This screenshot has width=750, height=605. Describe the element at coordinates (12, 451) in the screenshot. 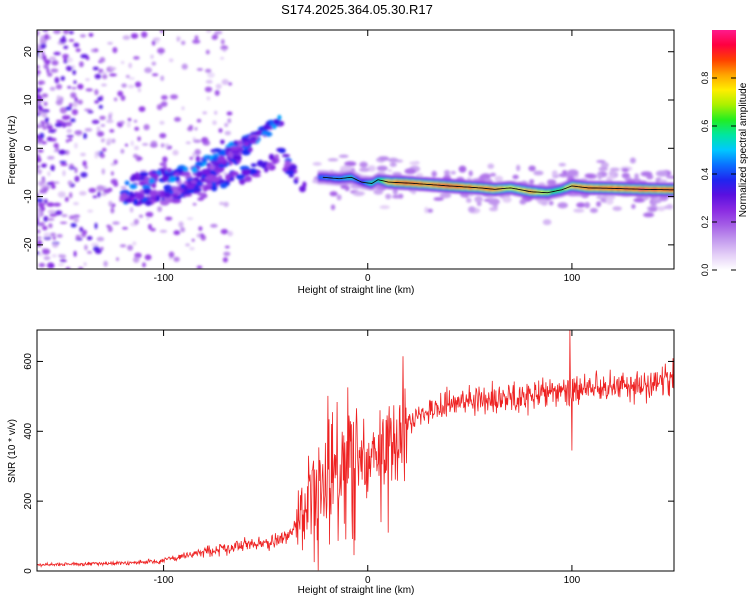

I see `snr-ylabel: SNR (10 * v/v)` at that location.